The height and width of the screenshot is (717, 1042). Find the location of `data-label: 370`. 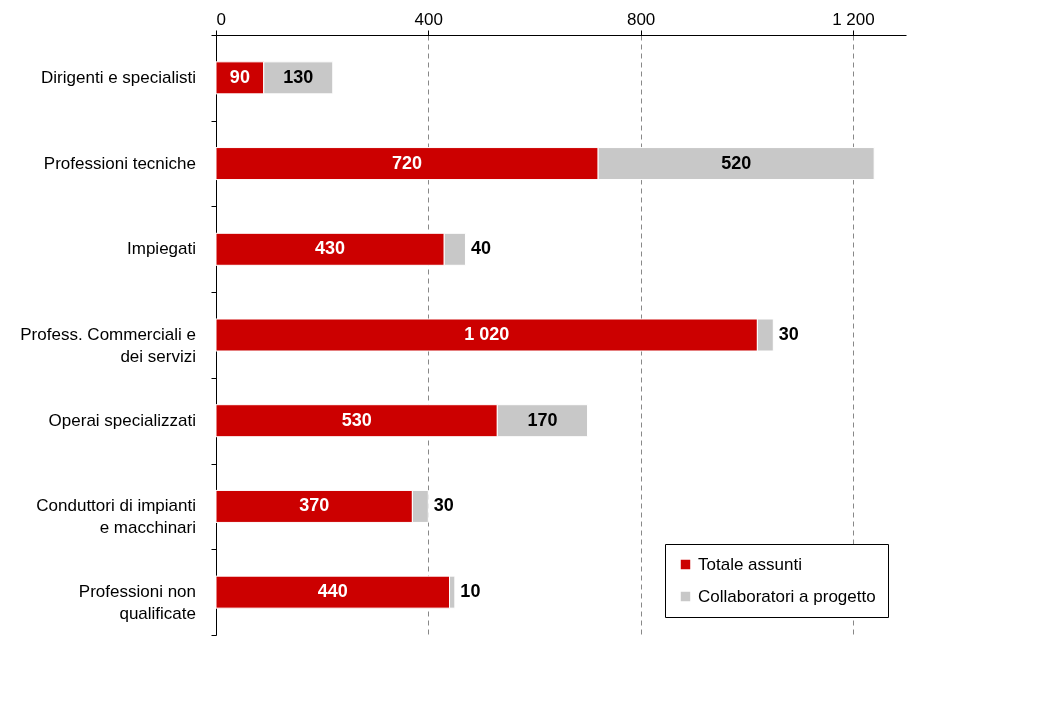

data-label: 370 is located at coordinates (314, 505).